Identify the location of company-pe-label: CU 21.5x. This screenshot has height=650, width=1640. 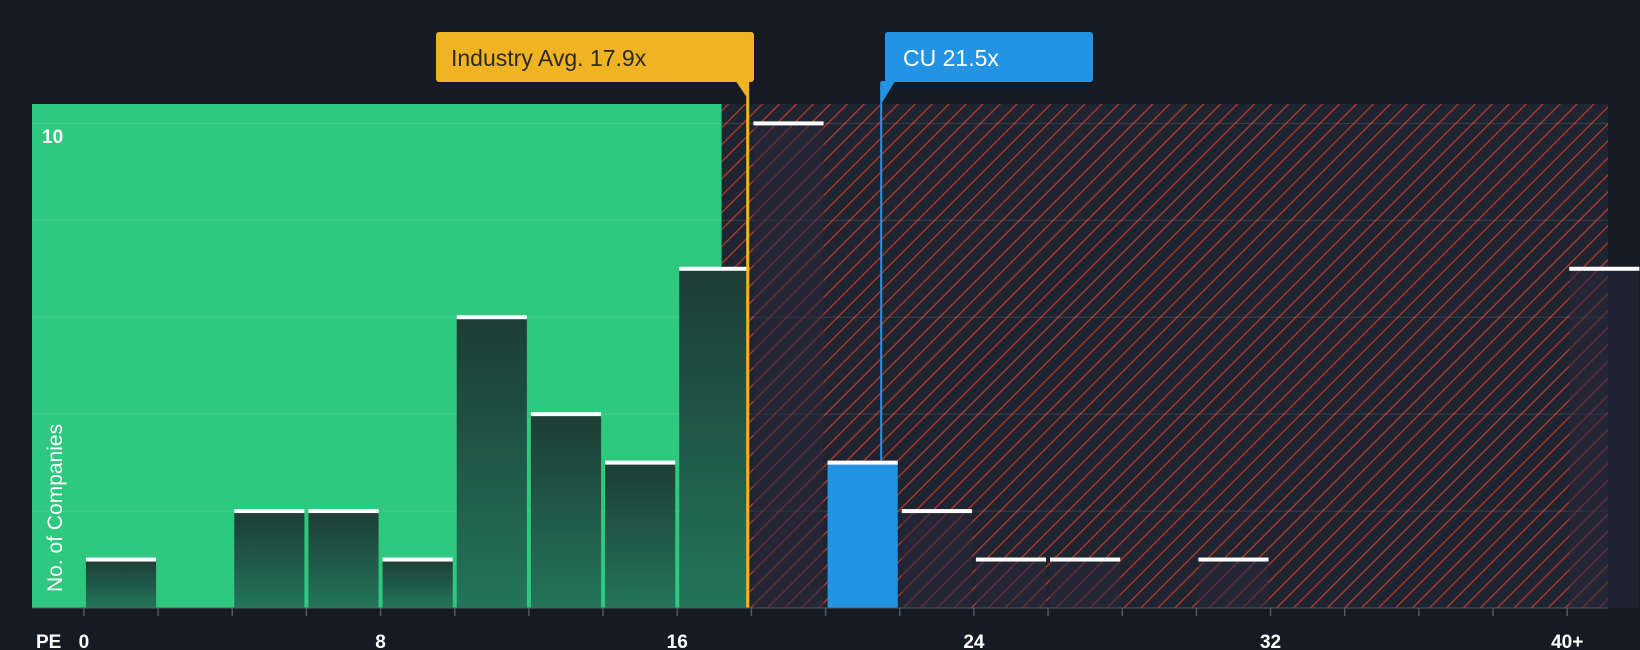
(951, 58).